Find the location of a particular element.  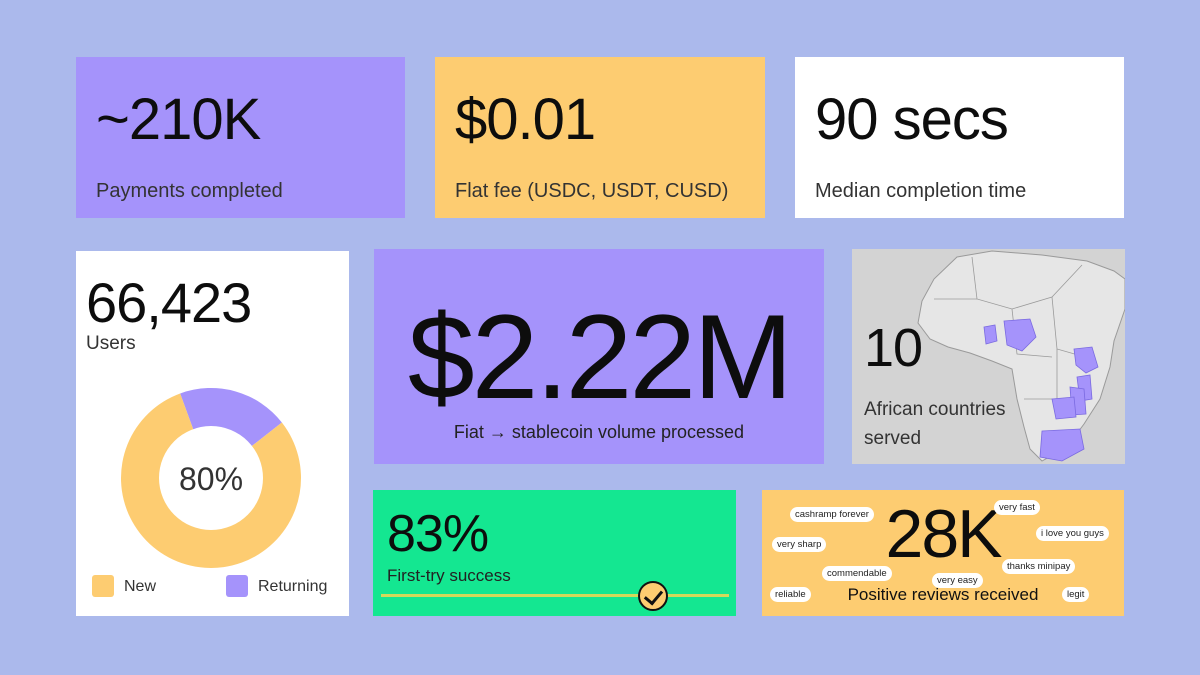

time-value: 90 secs is located at coordinates (912, 119).